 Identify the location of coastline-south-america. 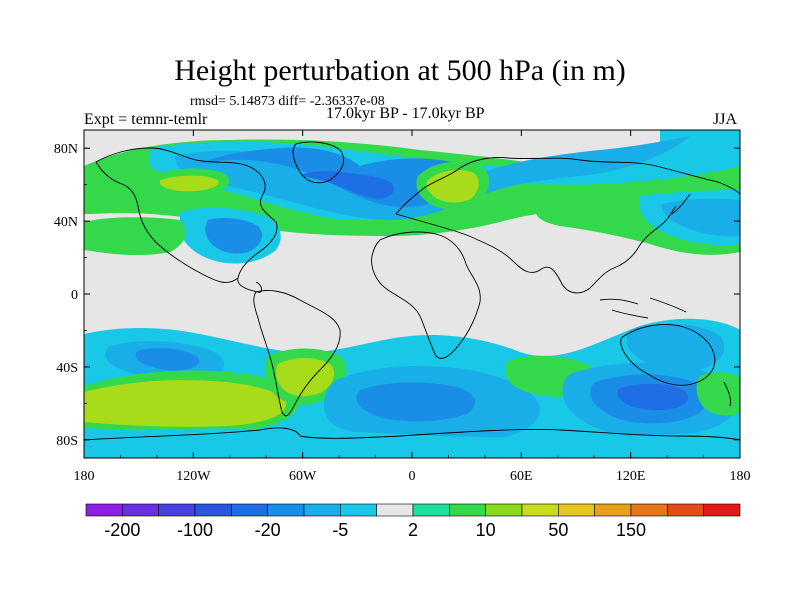
(297, 353).